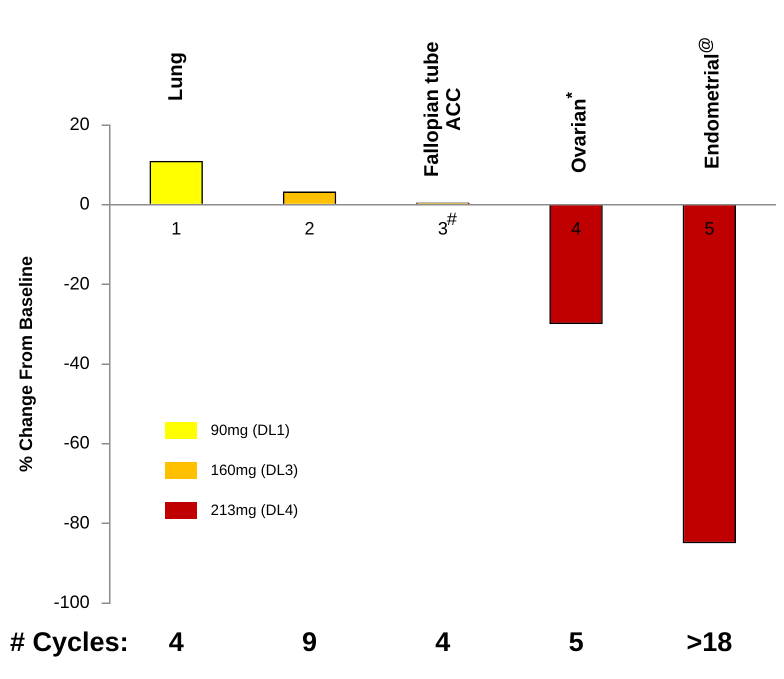 This screenshot has width=784, height=679. Describe the element at coordinates (26, 364) in the screenshot. I see `y-axis-title: % Change From Baseline` at that location.